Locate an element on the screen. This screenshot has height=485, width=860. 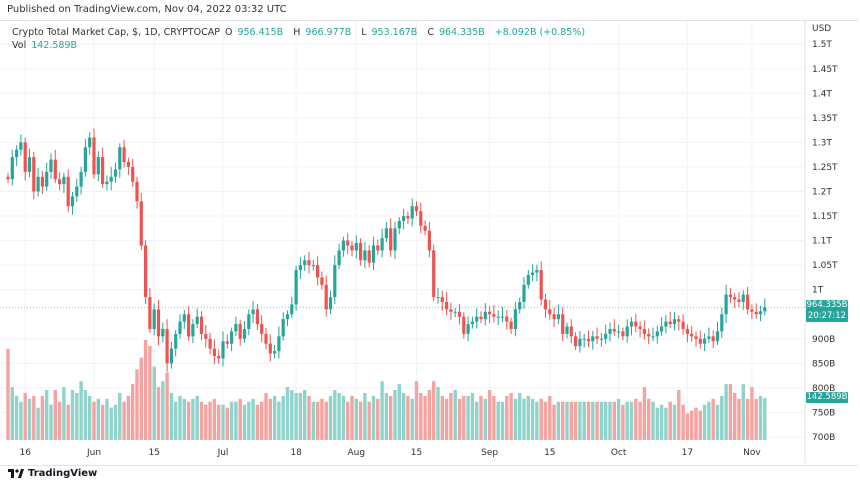
price-axis-label: 1.5T is located at coordinates (822, 45).